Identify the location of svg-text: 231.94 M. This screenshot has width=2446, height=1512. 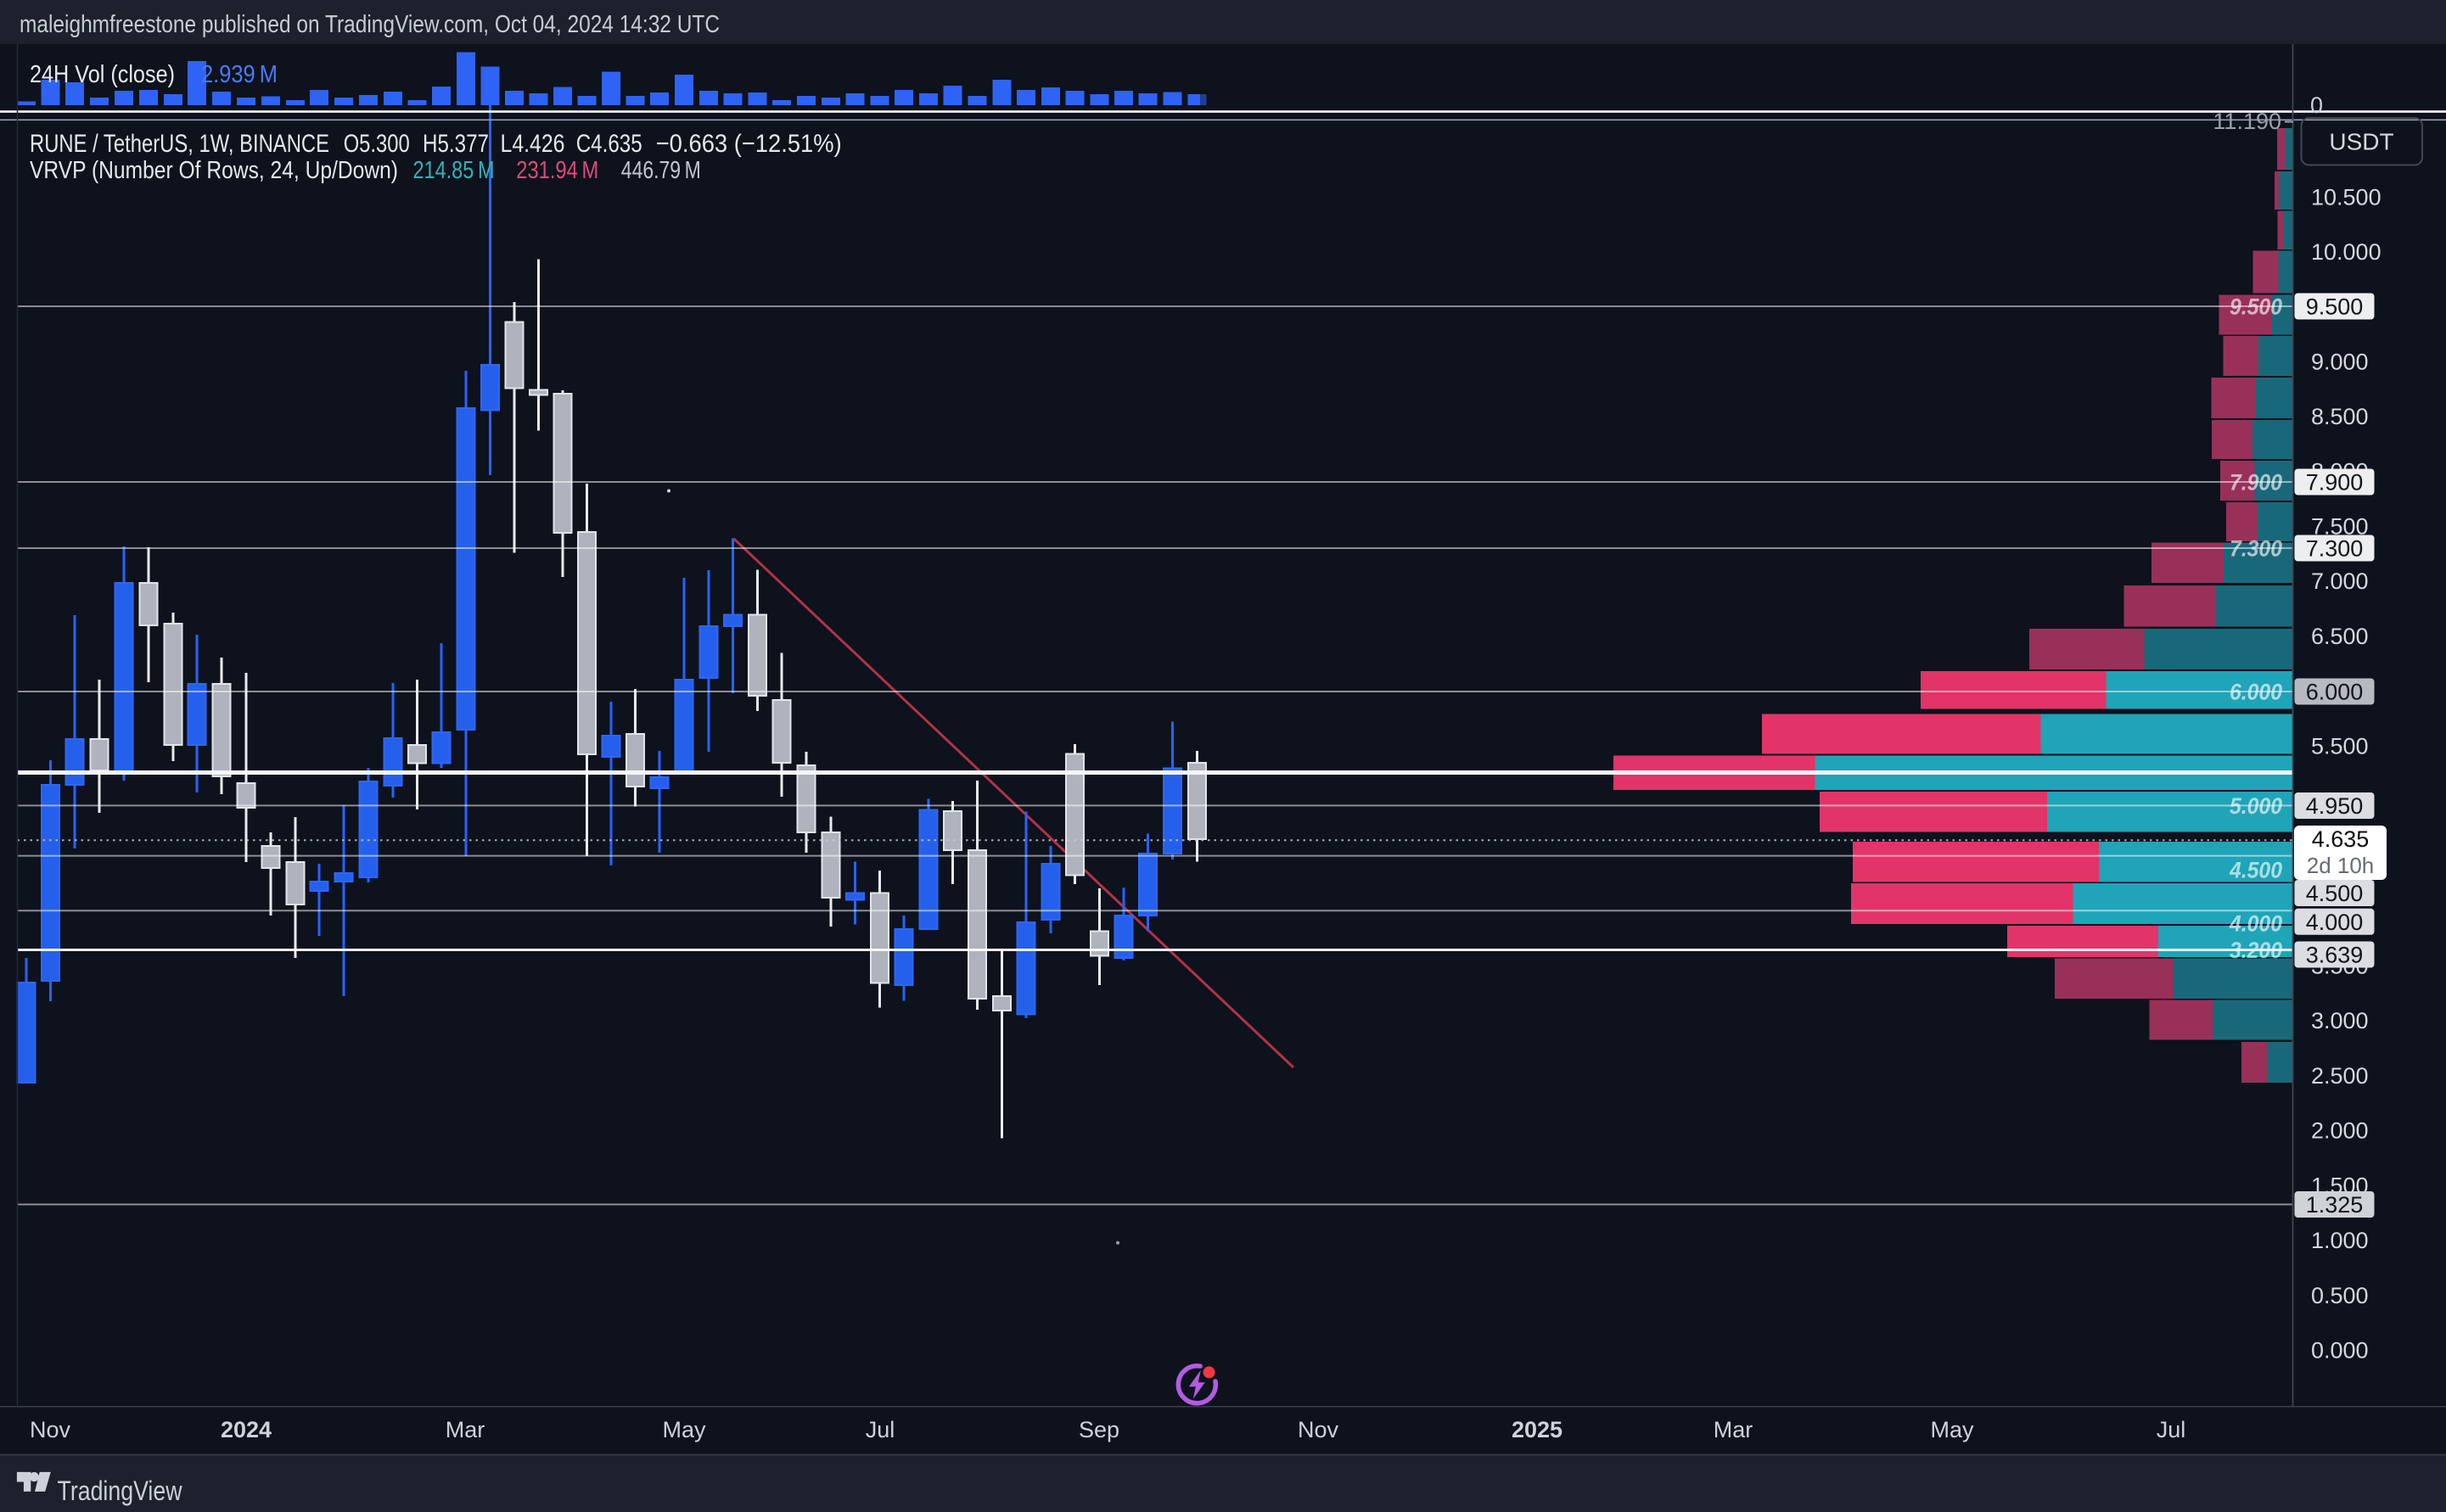
(557, 171).